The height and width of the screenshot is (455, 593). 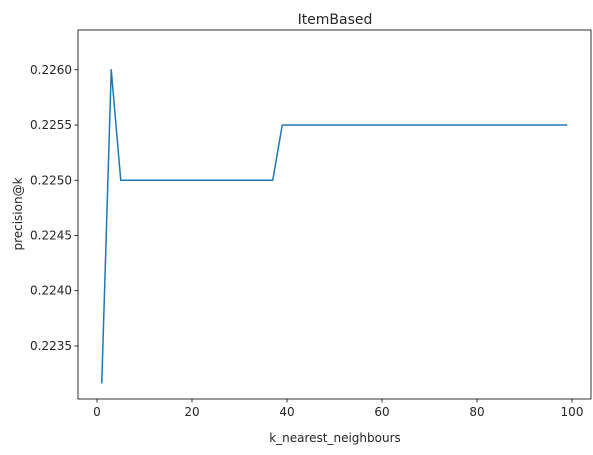 I want to click on x-tick-label: 20, so click(x=191, y=412).